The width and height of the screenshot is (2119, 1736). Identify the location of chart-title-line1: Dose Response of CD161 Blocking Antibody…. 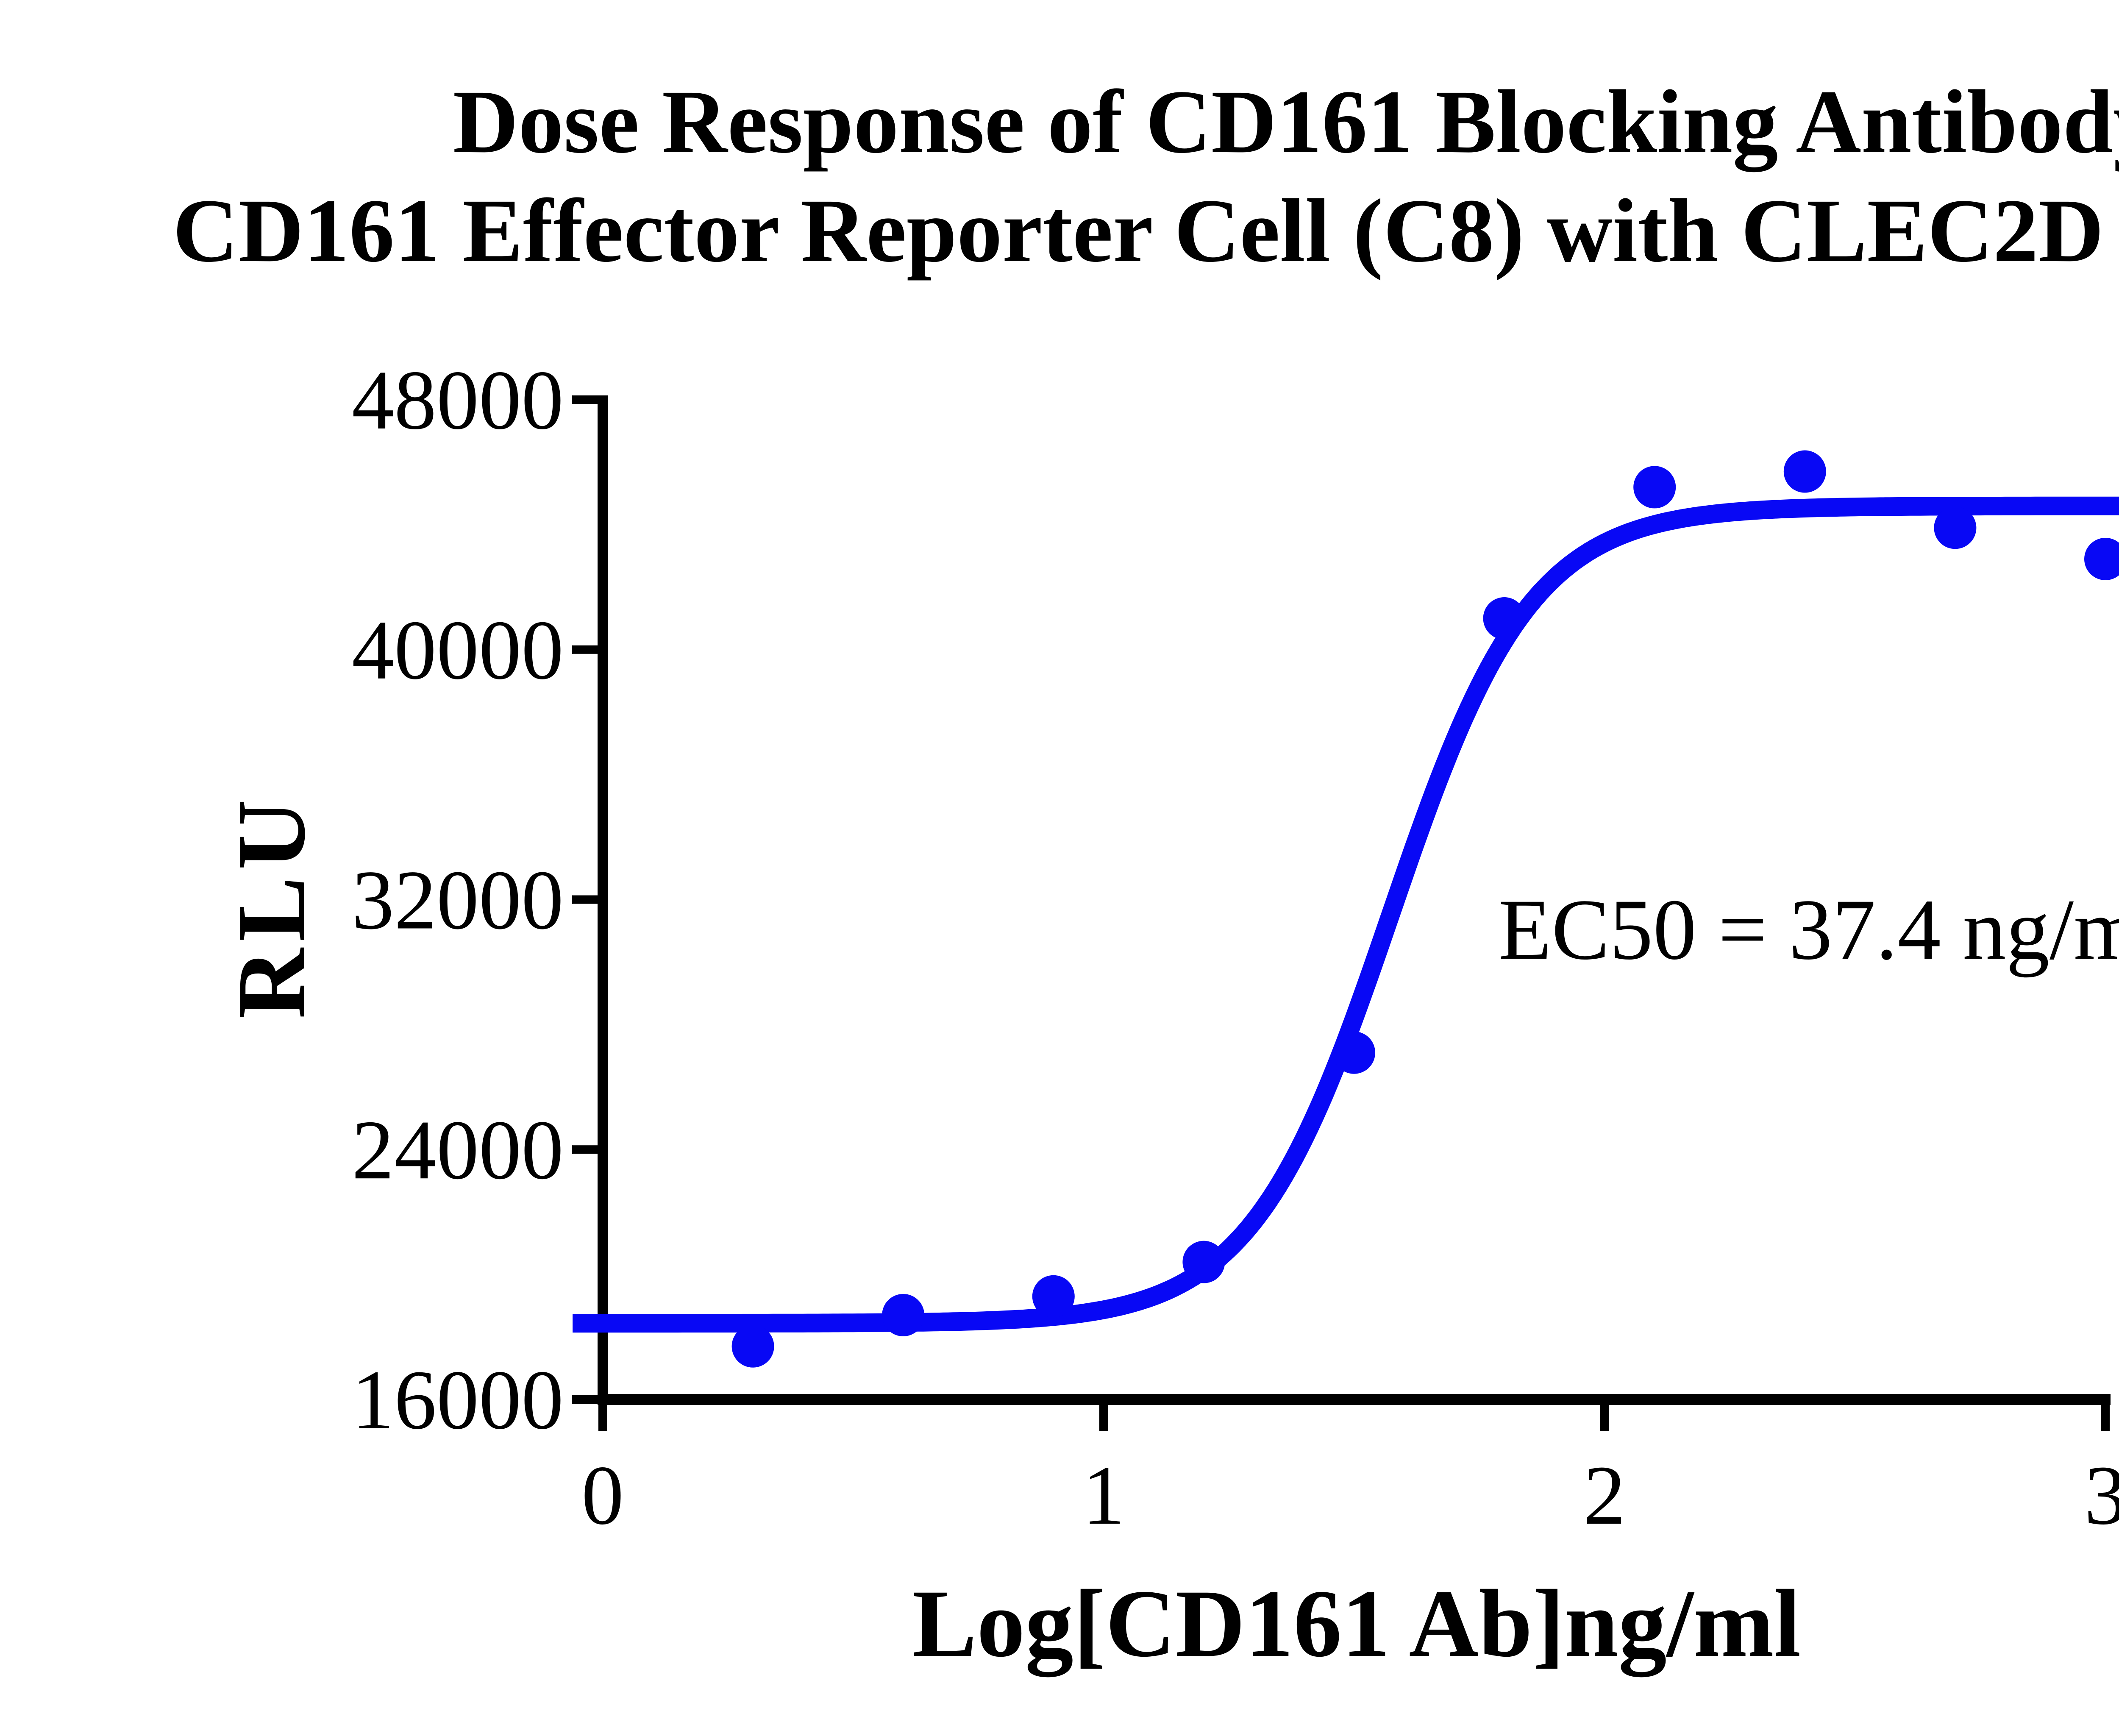
(1286, 122).